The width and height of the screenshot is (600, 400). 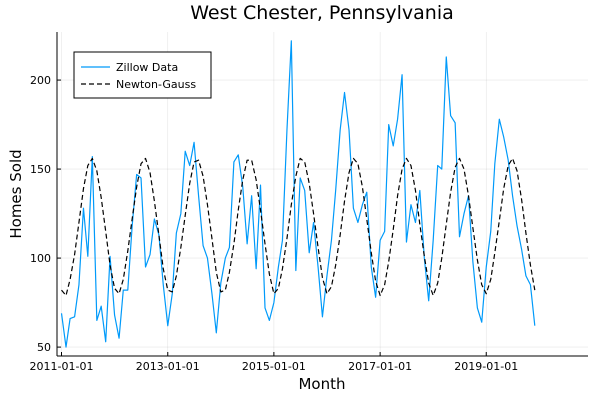 I want to click on x-axis-title: Month, so click(x=321, y=384).